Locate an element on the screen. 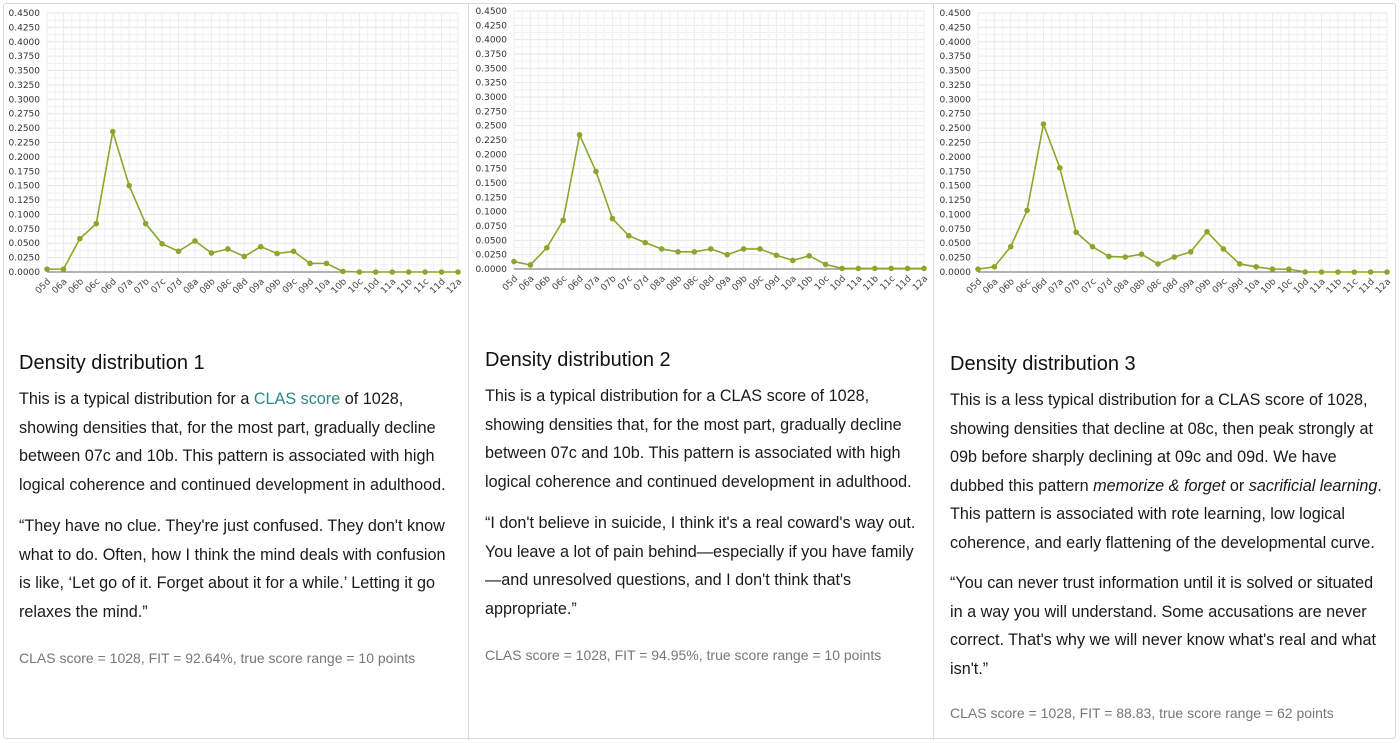 The width and height of the screenshot is (1400, 743). clas-score-link: CLAS score is located at coordinates (297, 399).